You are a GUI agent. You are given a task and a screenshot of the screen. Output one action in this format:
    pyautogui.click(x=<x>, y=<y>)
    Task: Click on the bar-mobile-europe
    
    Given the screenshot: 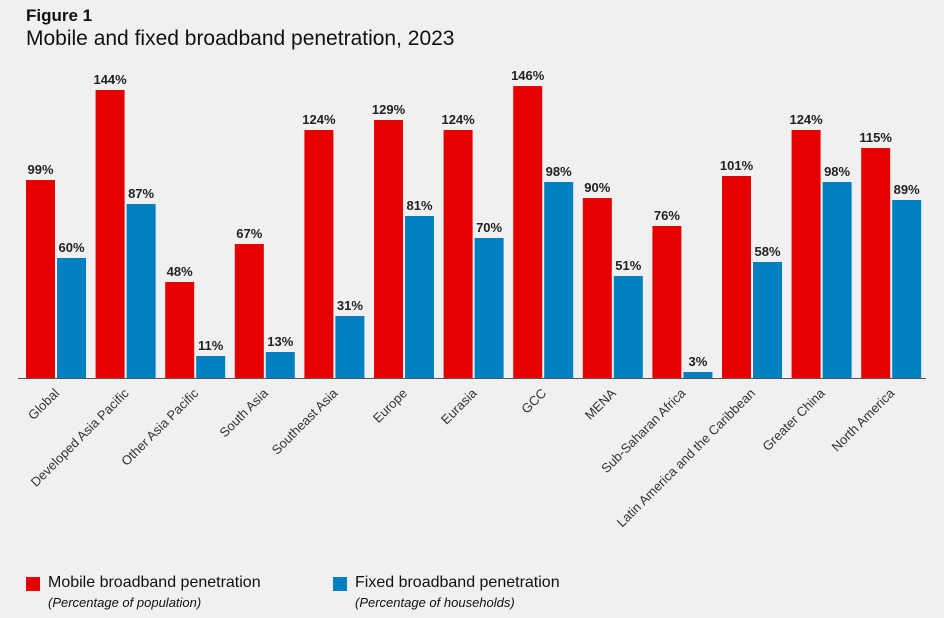 What is the action you would take?
    pyautogui.click(x=388, y=249)
    